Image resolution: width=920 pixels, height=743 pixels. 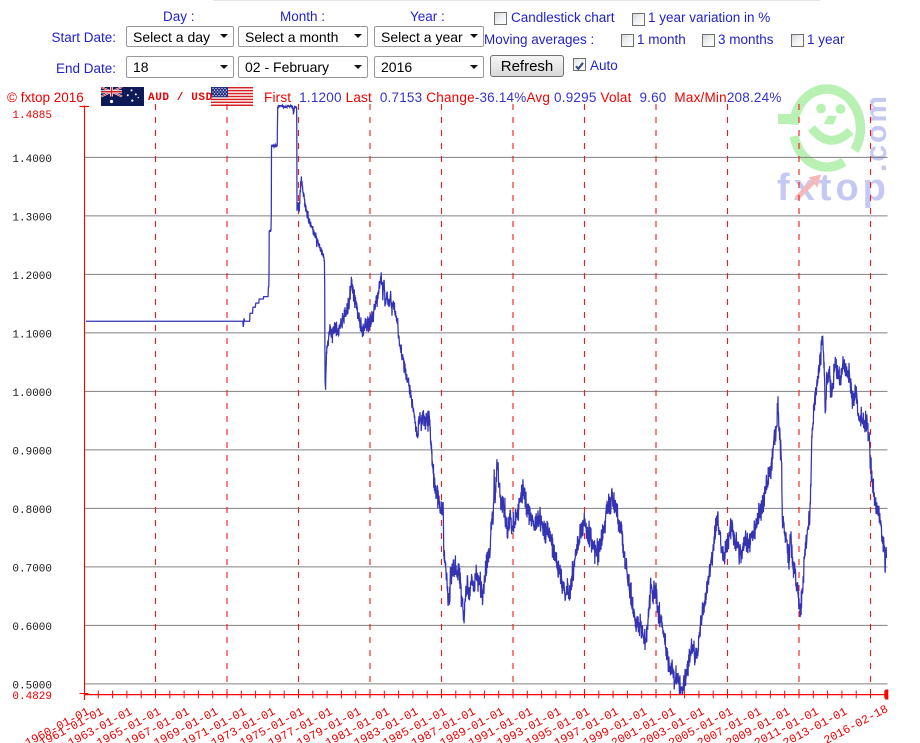 I want to click on svg-text: 1.2000, so click(x=32, y=277).